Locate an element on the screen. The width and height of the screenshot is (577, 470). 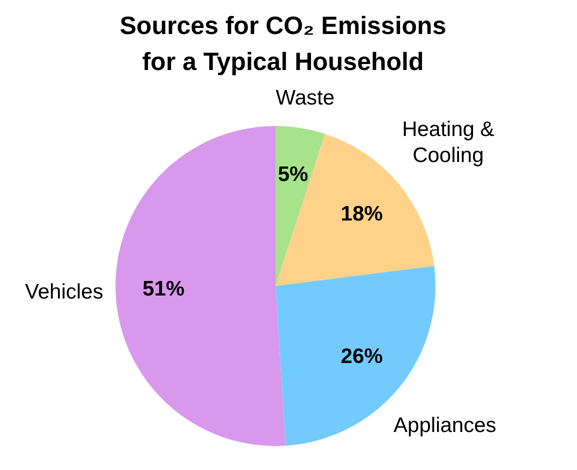
data-label: 5% is located at coordinates (293, 174).